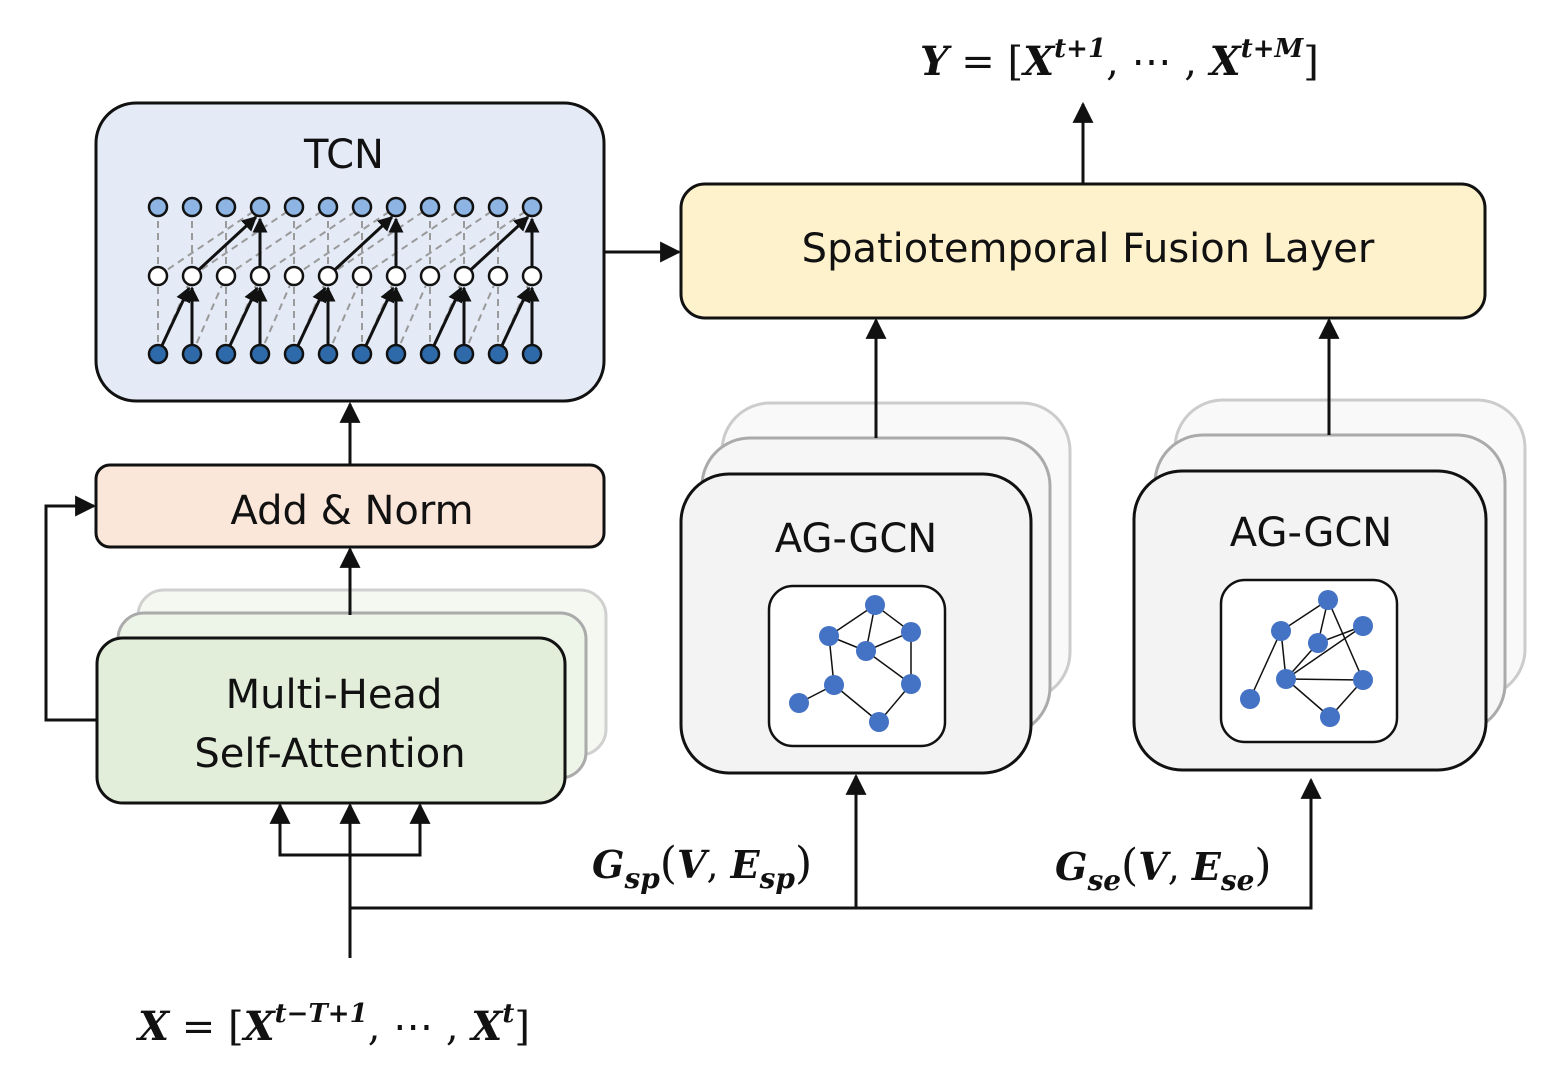 The image size is (1558, 1074). I want to click on input-bus, so click(836, 843).